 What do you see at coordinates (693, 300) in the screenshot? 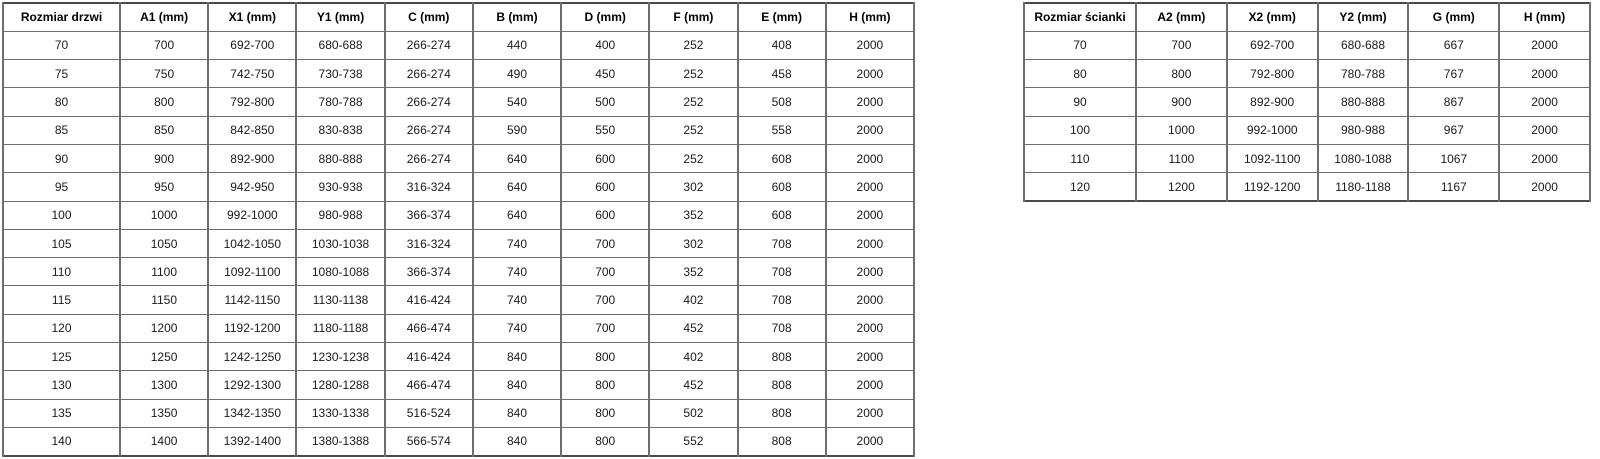
I see `table-cell: 402` at bounding box center [693, 300].